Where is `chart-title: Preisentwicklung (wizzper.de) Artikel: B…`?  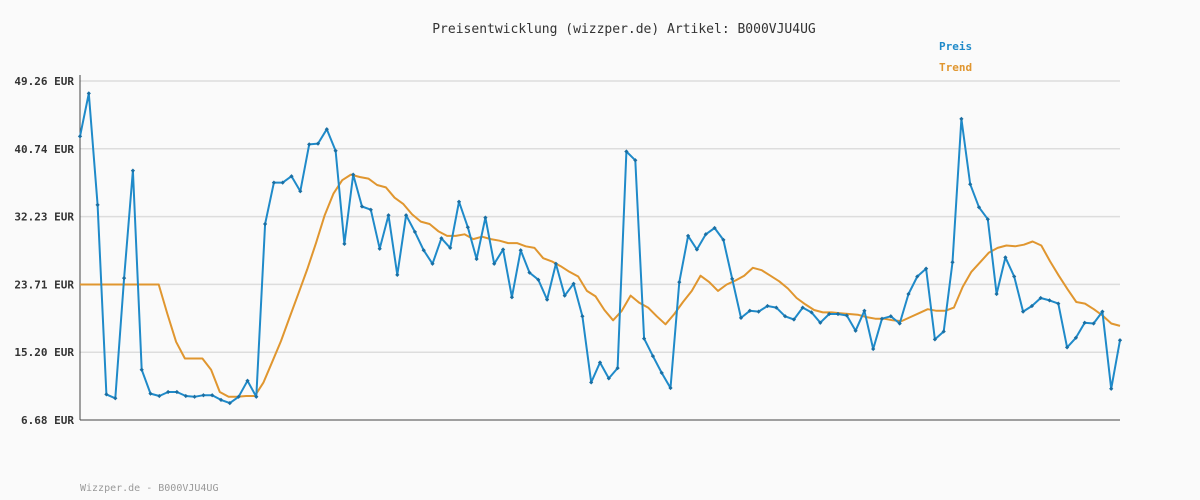
chart-title: Preisentwicklung (wizzper.de) Artikel: B… is located at coordinates (624, 29).